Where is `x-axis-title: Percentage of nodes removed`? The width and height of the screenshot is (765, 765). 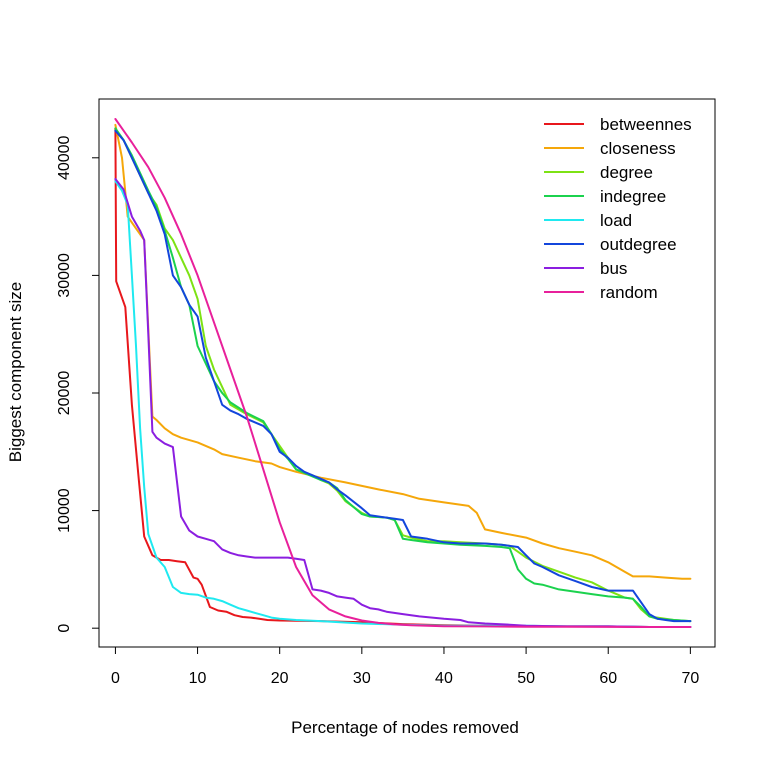 x-axis-title: Percentage of nodes removed is located at coordinates (405, 727).